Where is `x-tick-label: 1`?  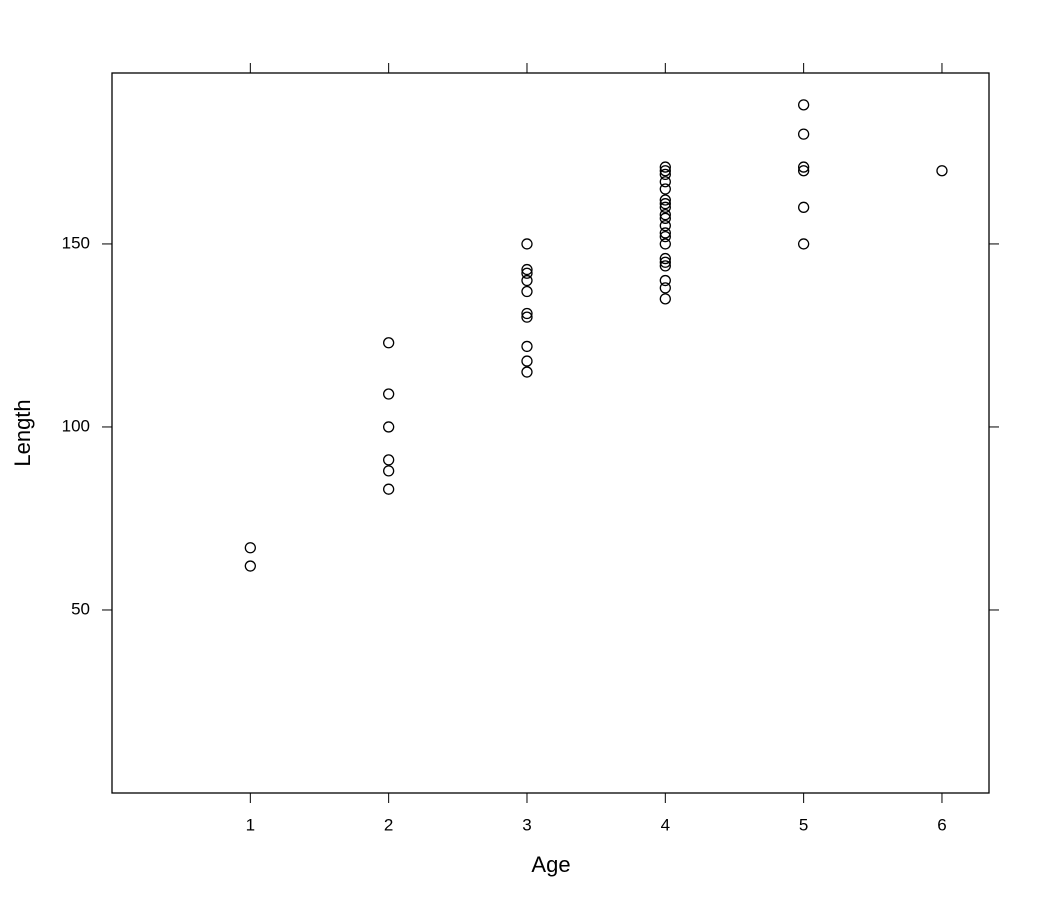 x-tick-label: 1 is located at coordinates (250, 824).